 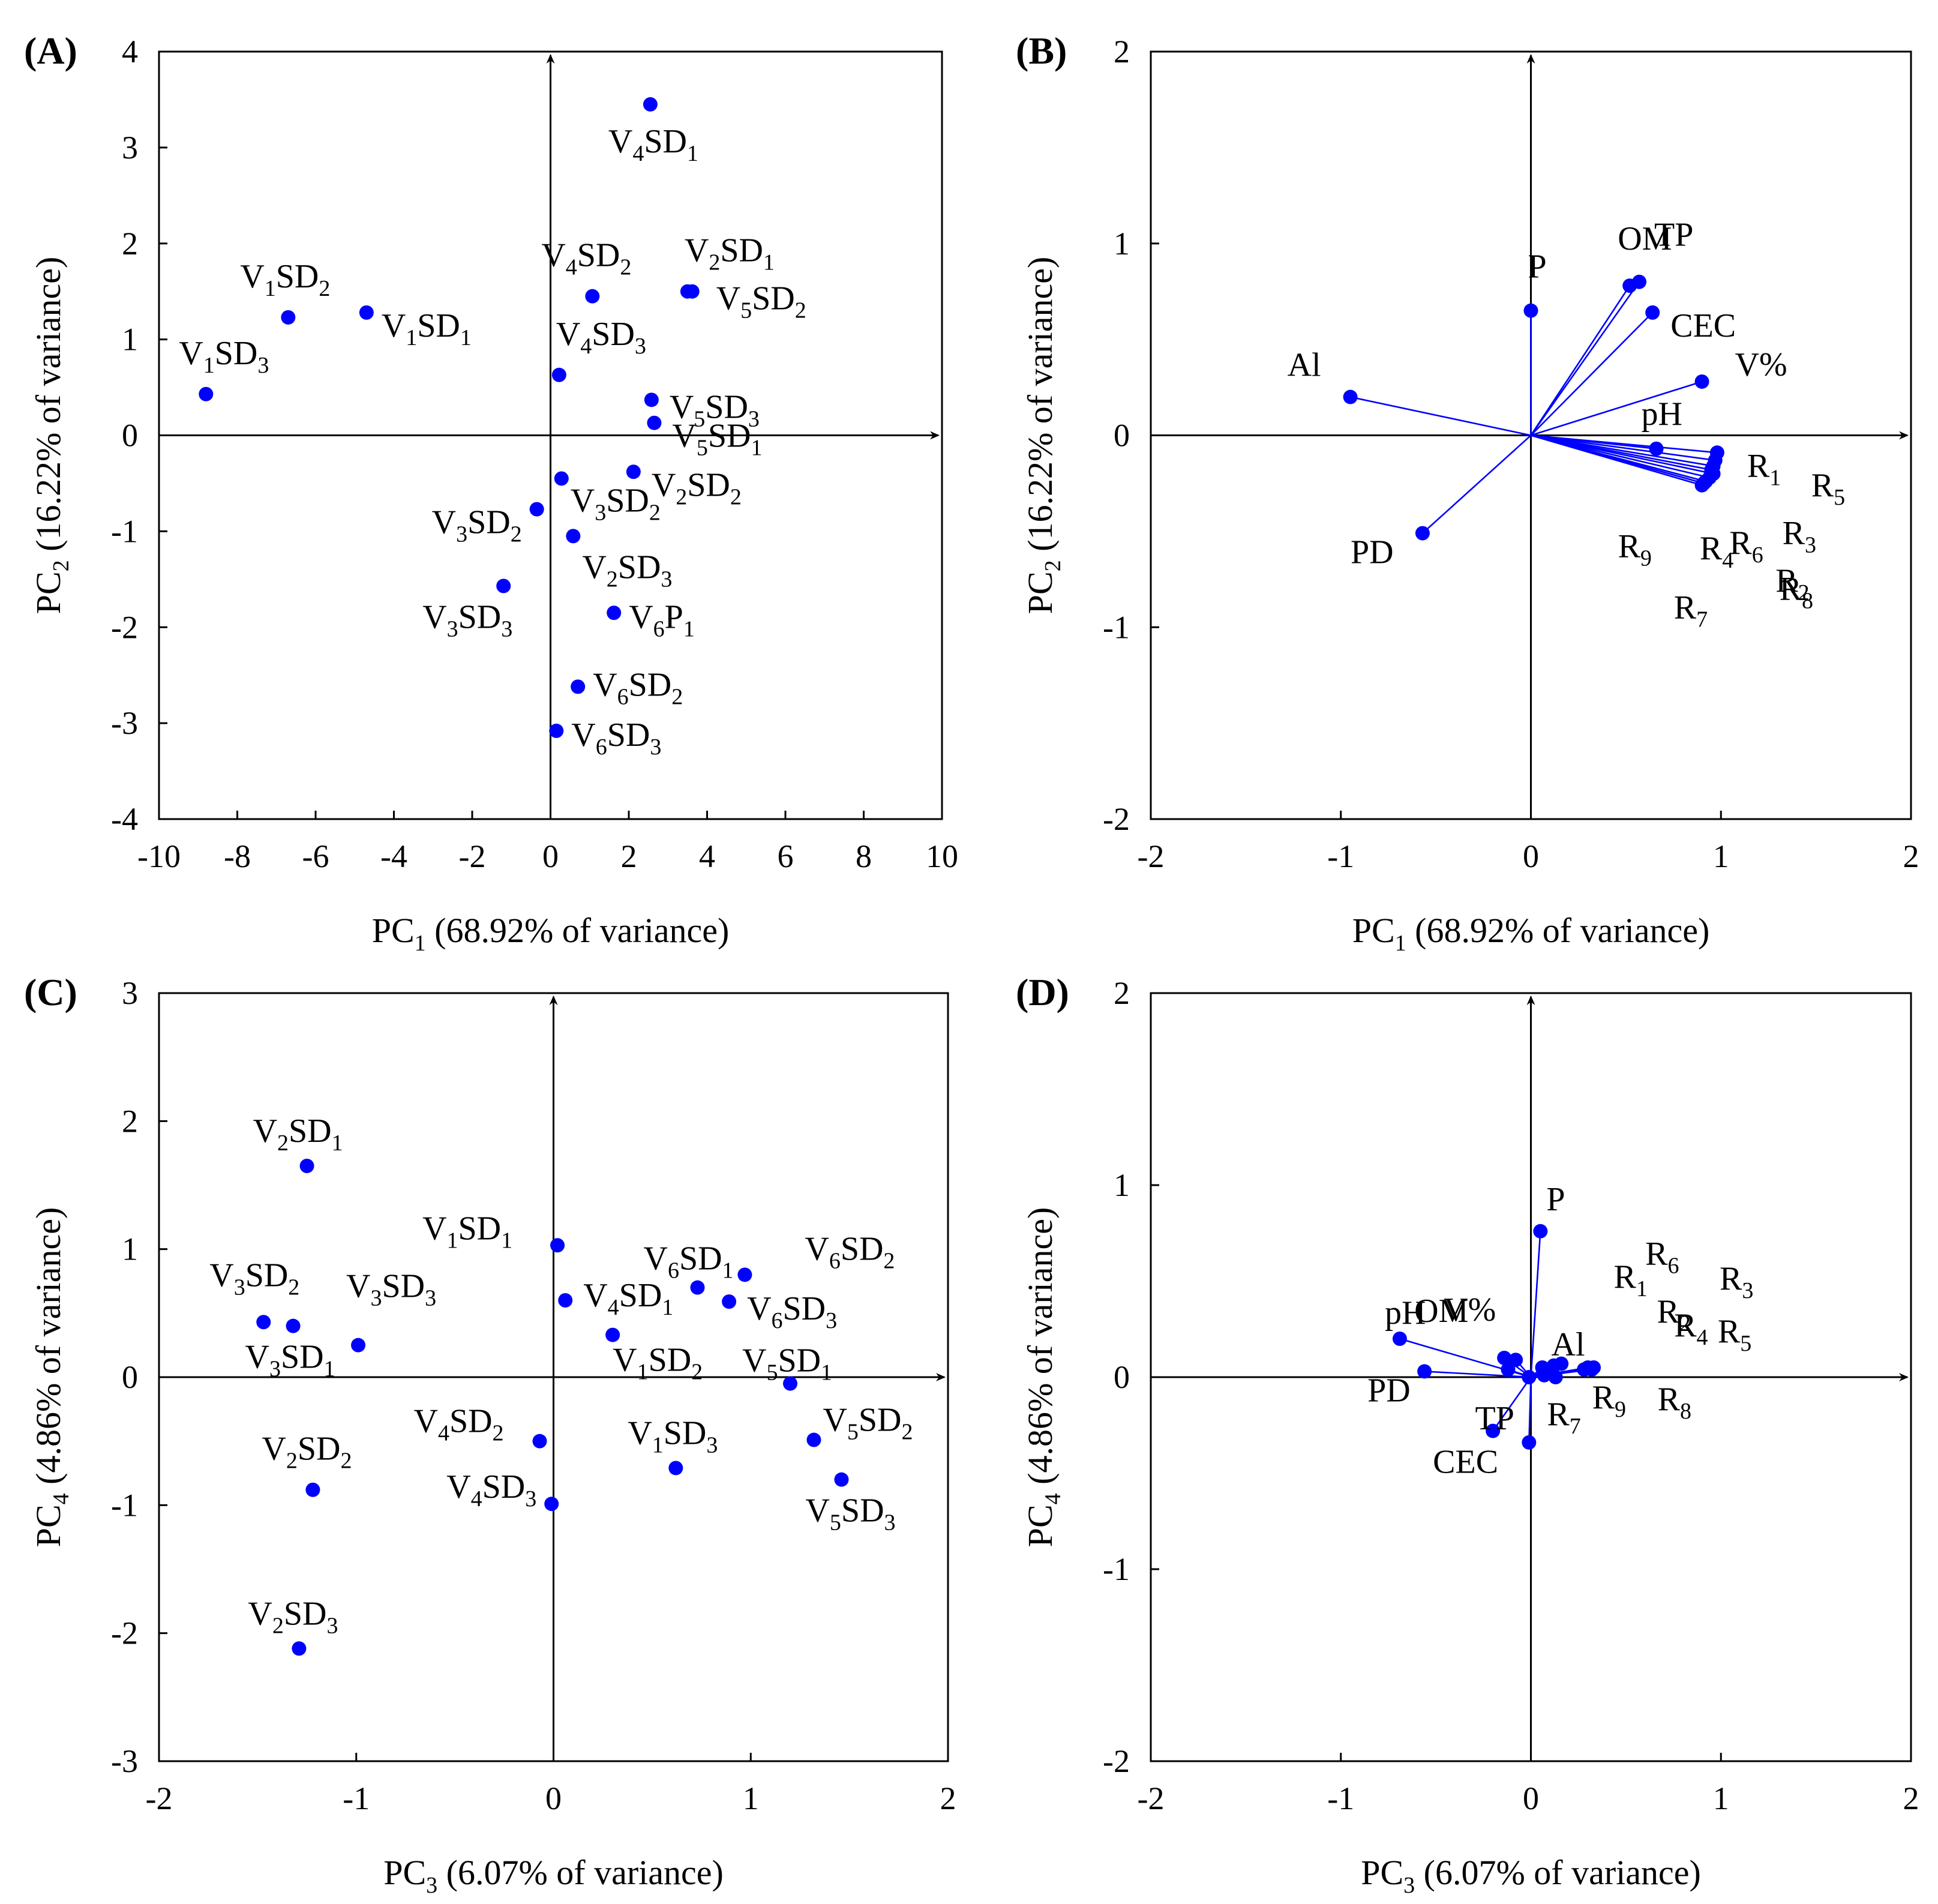 I want to click on panel-letter: (B), so click(x=1041, y=50).